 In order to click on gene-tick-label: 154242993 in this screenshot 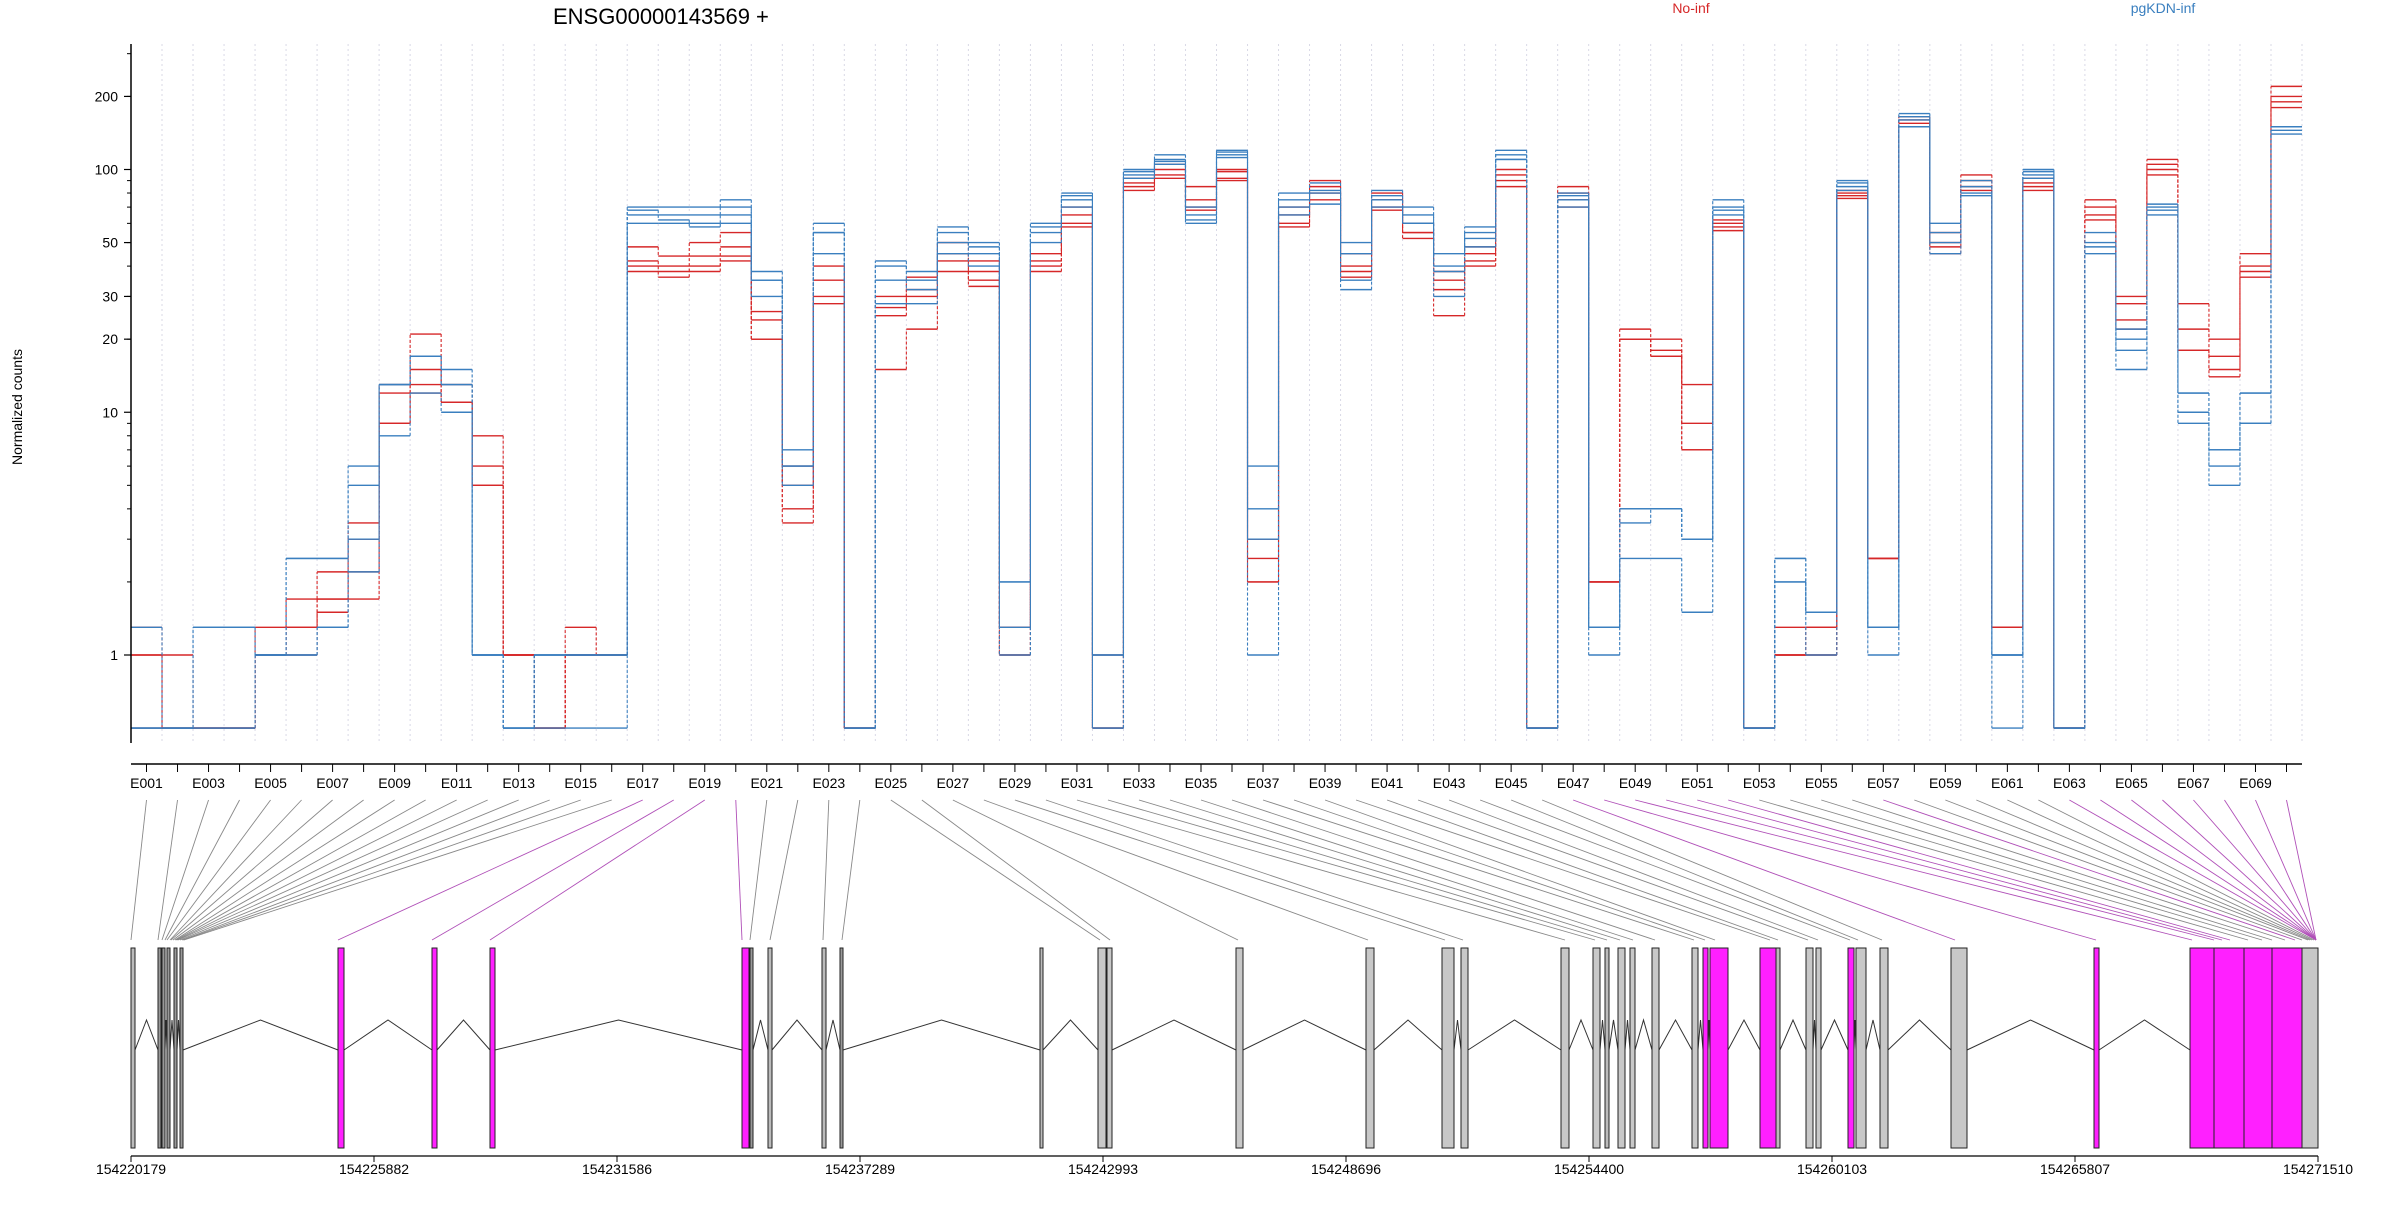, I will do `click(1103, 1169)`.